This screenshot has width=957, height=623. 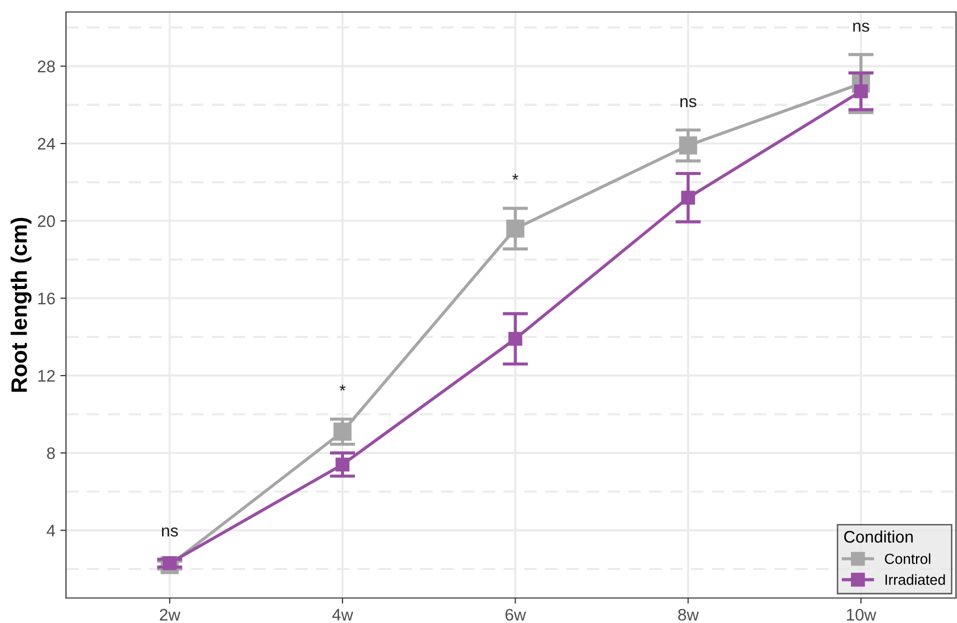 I want to click on legend-label: Irradiated, so click(x=915, y=579).